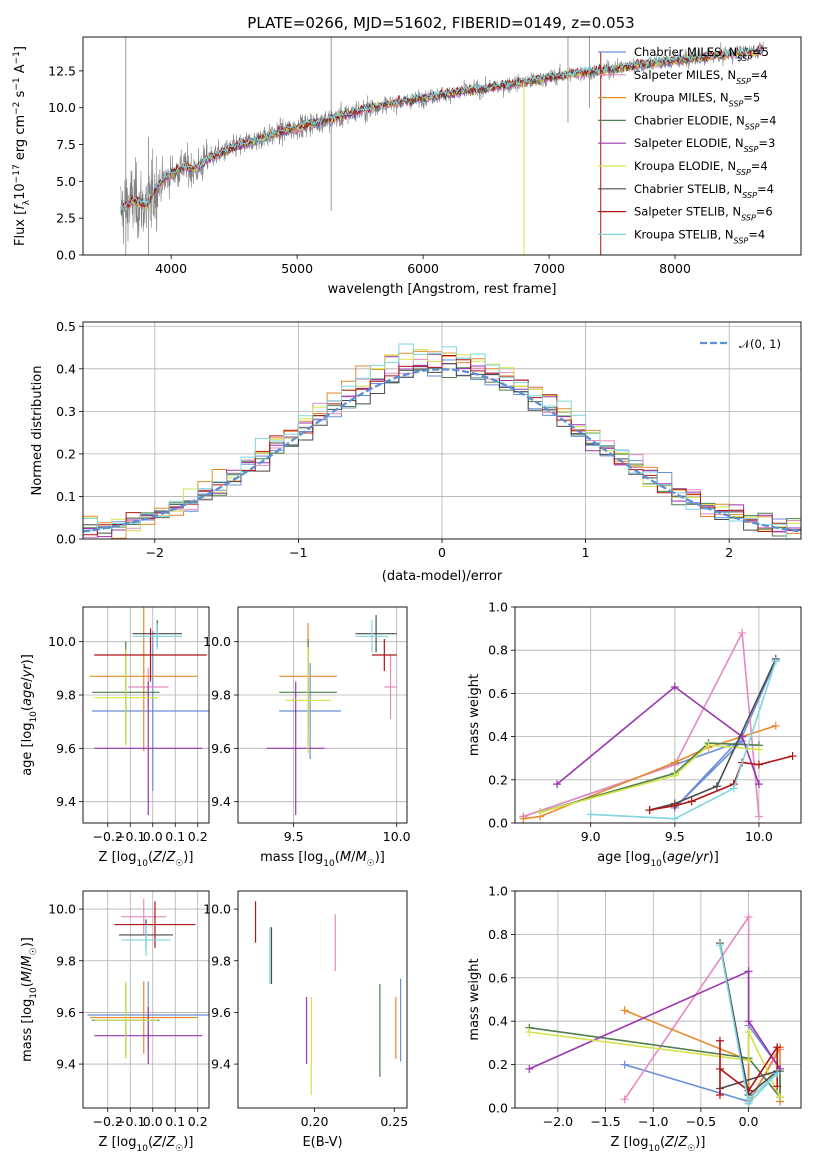 The height and width of the screenshot is (1170, 819). Describe the element at coordinates (760, 52) in the screenshot. I see `legend-label-n: =5` at that location.